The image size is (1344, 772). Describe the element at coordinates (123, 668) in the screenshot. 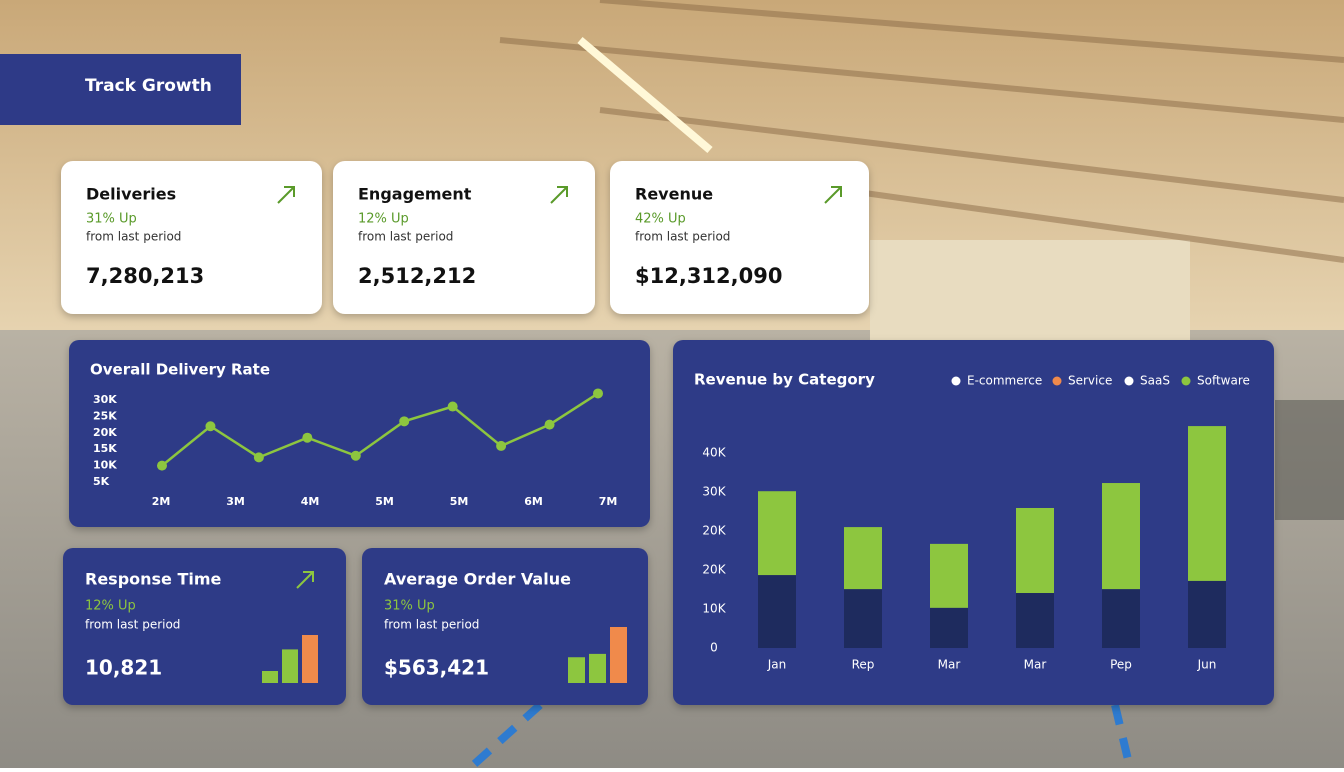

I see `metric-value: 10,821` at that location.